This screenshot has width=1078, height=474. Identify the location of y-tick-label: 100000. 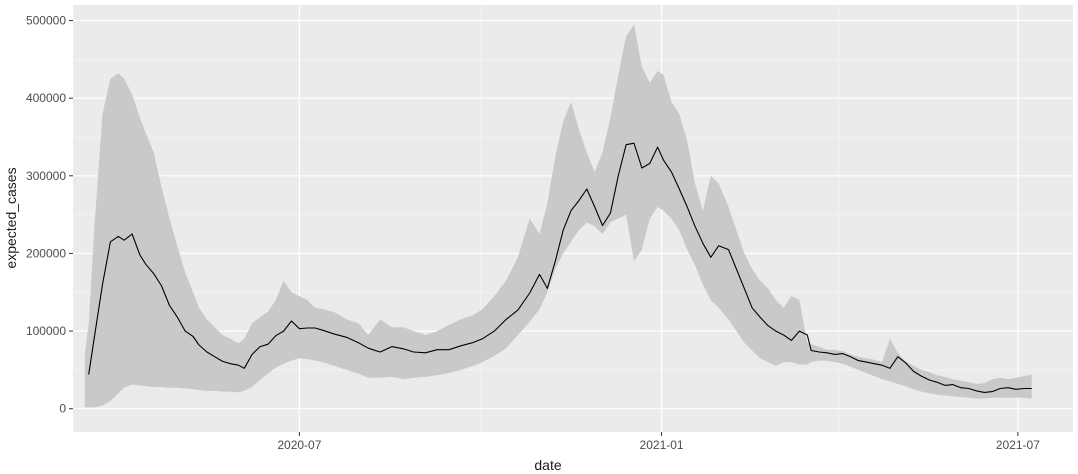
(46, 331).